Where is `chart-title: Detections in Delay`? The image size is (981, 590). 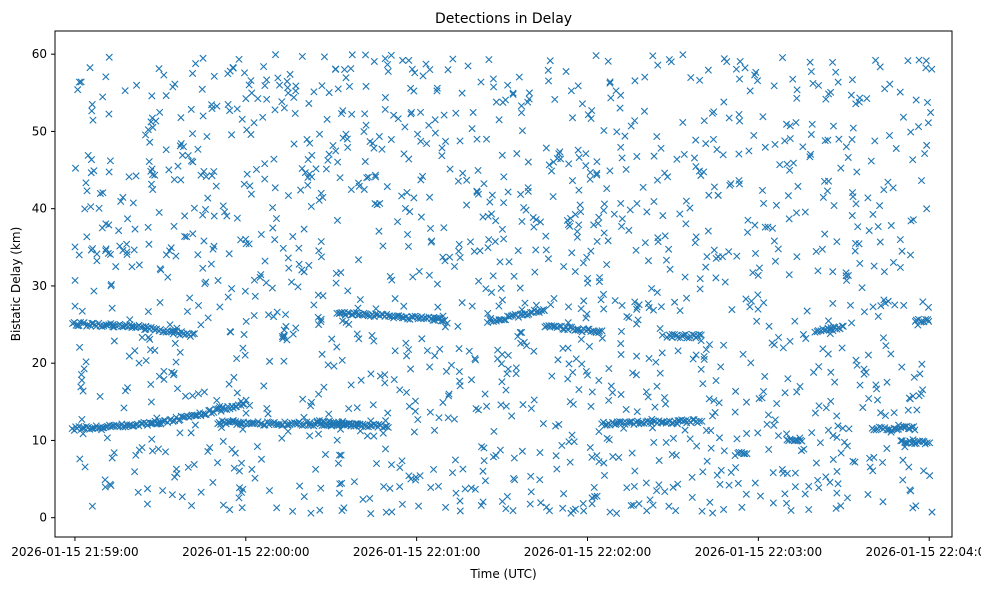
chart-title: Detections in Delay is located at coordinates (503, 19).